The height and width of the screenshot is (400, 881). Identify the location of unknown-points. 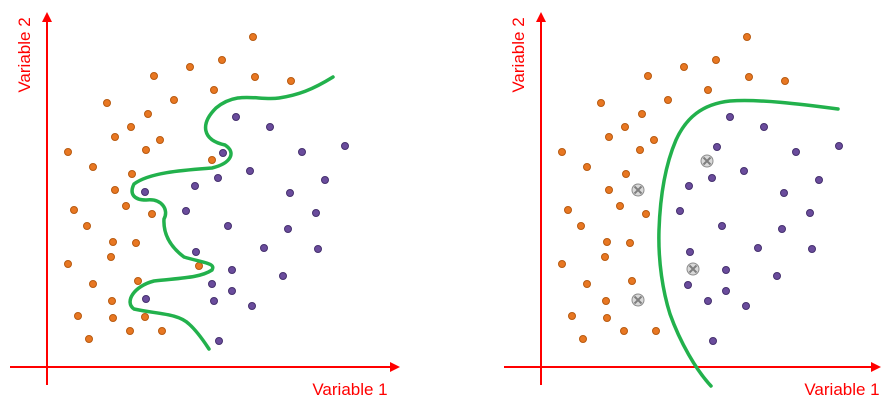
(672, 230).